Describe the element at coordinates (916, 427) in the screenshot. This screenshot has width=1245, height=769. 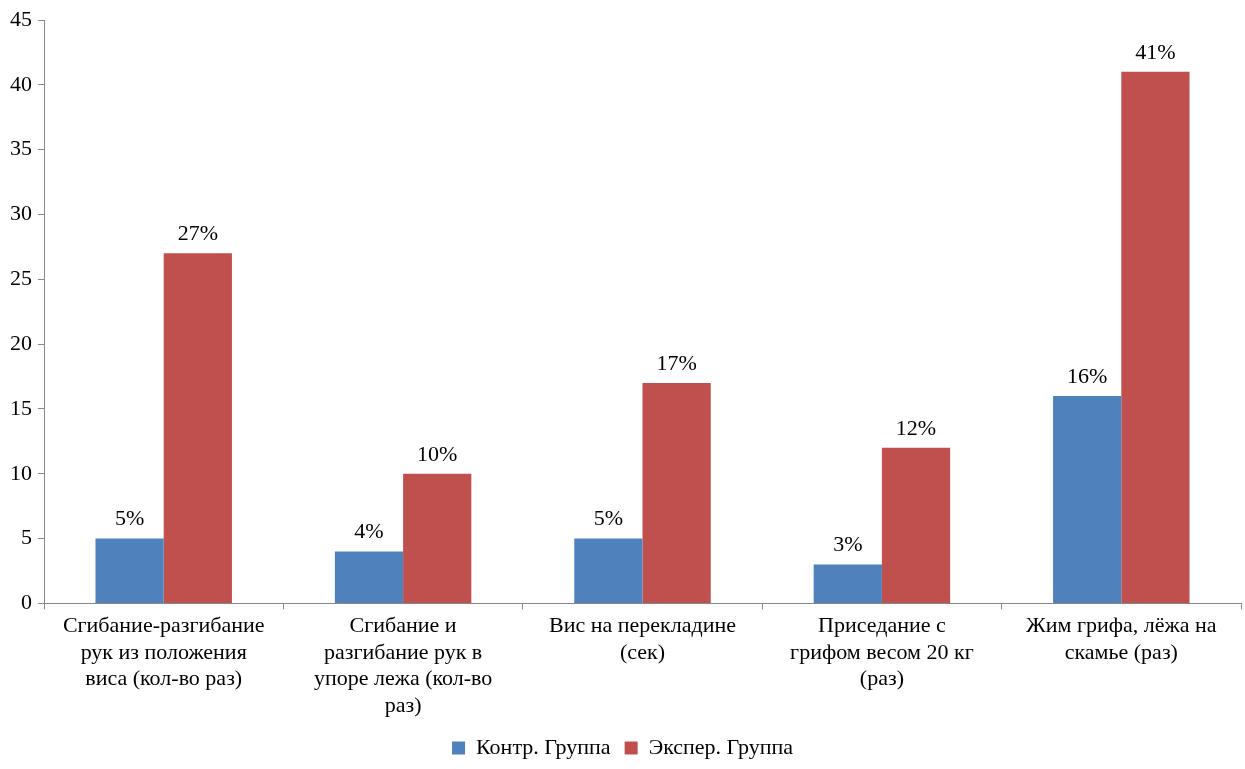
I see `data-label: 12%` at that location.